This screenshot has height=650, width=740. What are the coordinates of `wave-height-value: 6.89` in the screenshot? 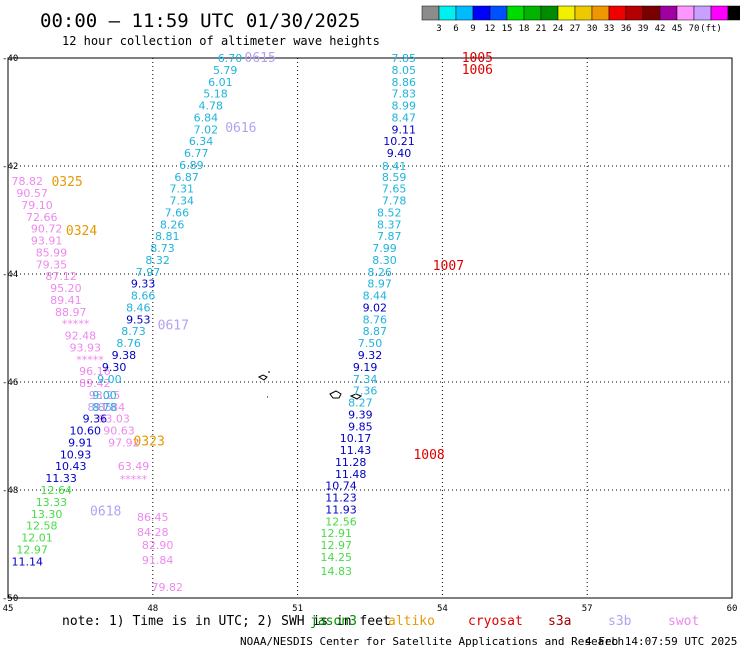 It's located at (191, 165).